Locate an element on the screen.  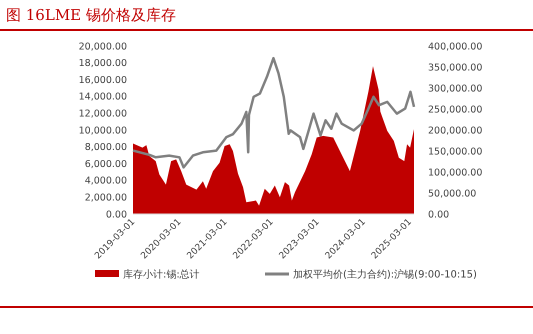
y2-tick-label: 50,000.00 is located at coordinates (452, 194).